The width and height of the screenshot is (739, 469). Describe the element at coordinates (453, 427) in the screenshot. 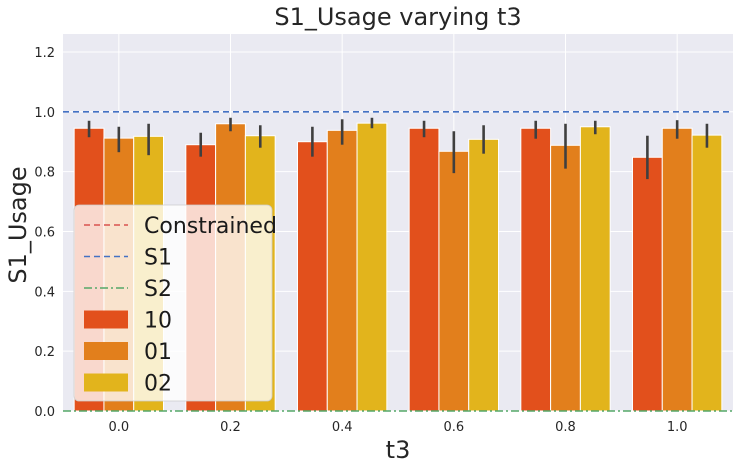

I see `x-tick-label: 0.6` at that location.